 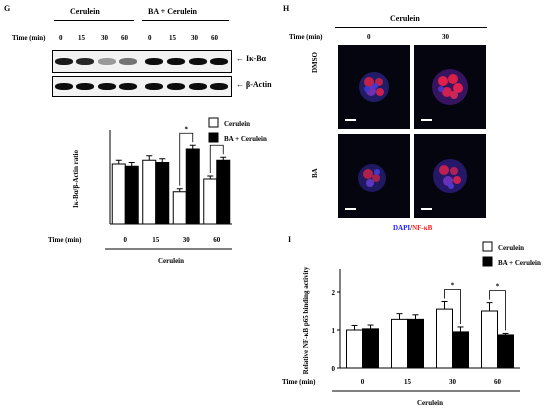 I want to click on caption-sep: /, so click(x=411, y=228).